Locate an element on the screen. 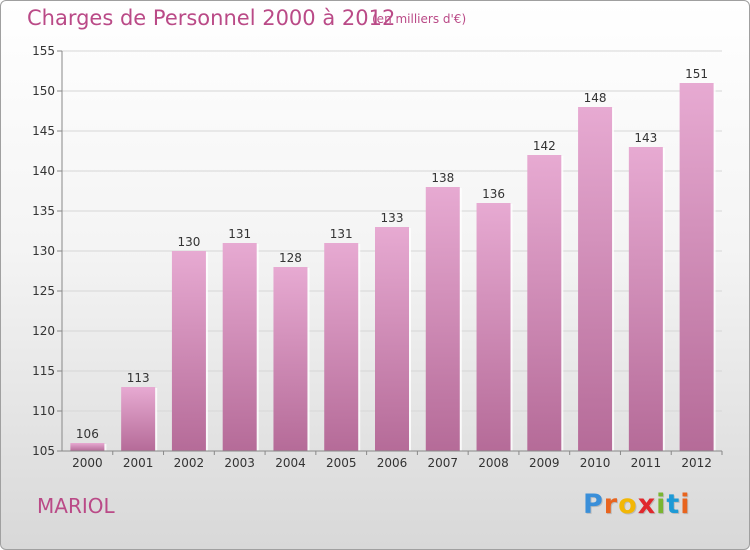 The width and height of the screenshot is (750, 550). y-tick-label: 145 is located at coordinates (43, 131).